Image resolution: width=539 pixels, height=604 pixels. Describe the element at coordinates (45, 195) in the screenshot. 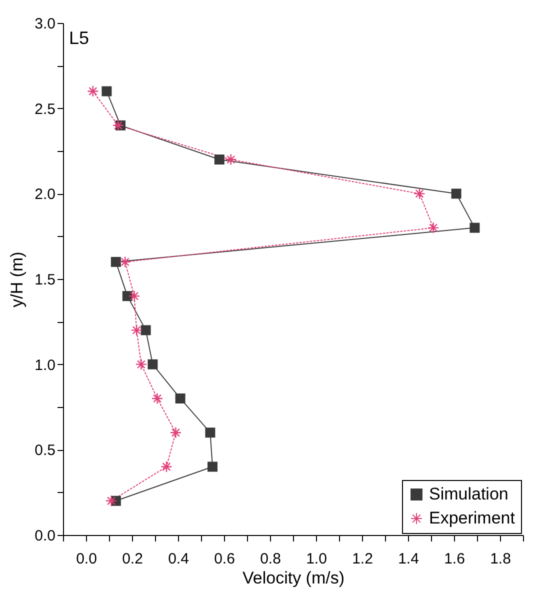

I see `y-tick-label: 2.0` at that location.